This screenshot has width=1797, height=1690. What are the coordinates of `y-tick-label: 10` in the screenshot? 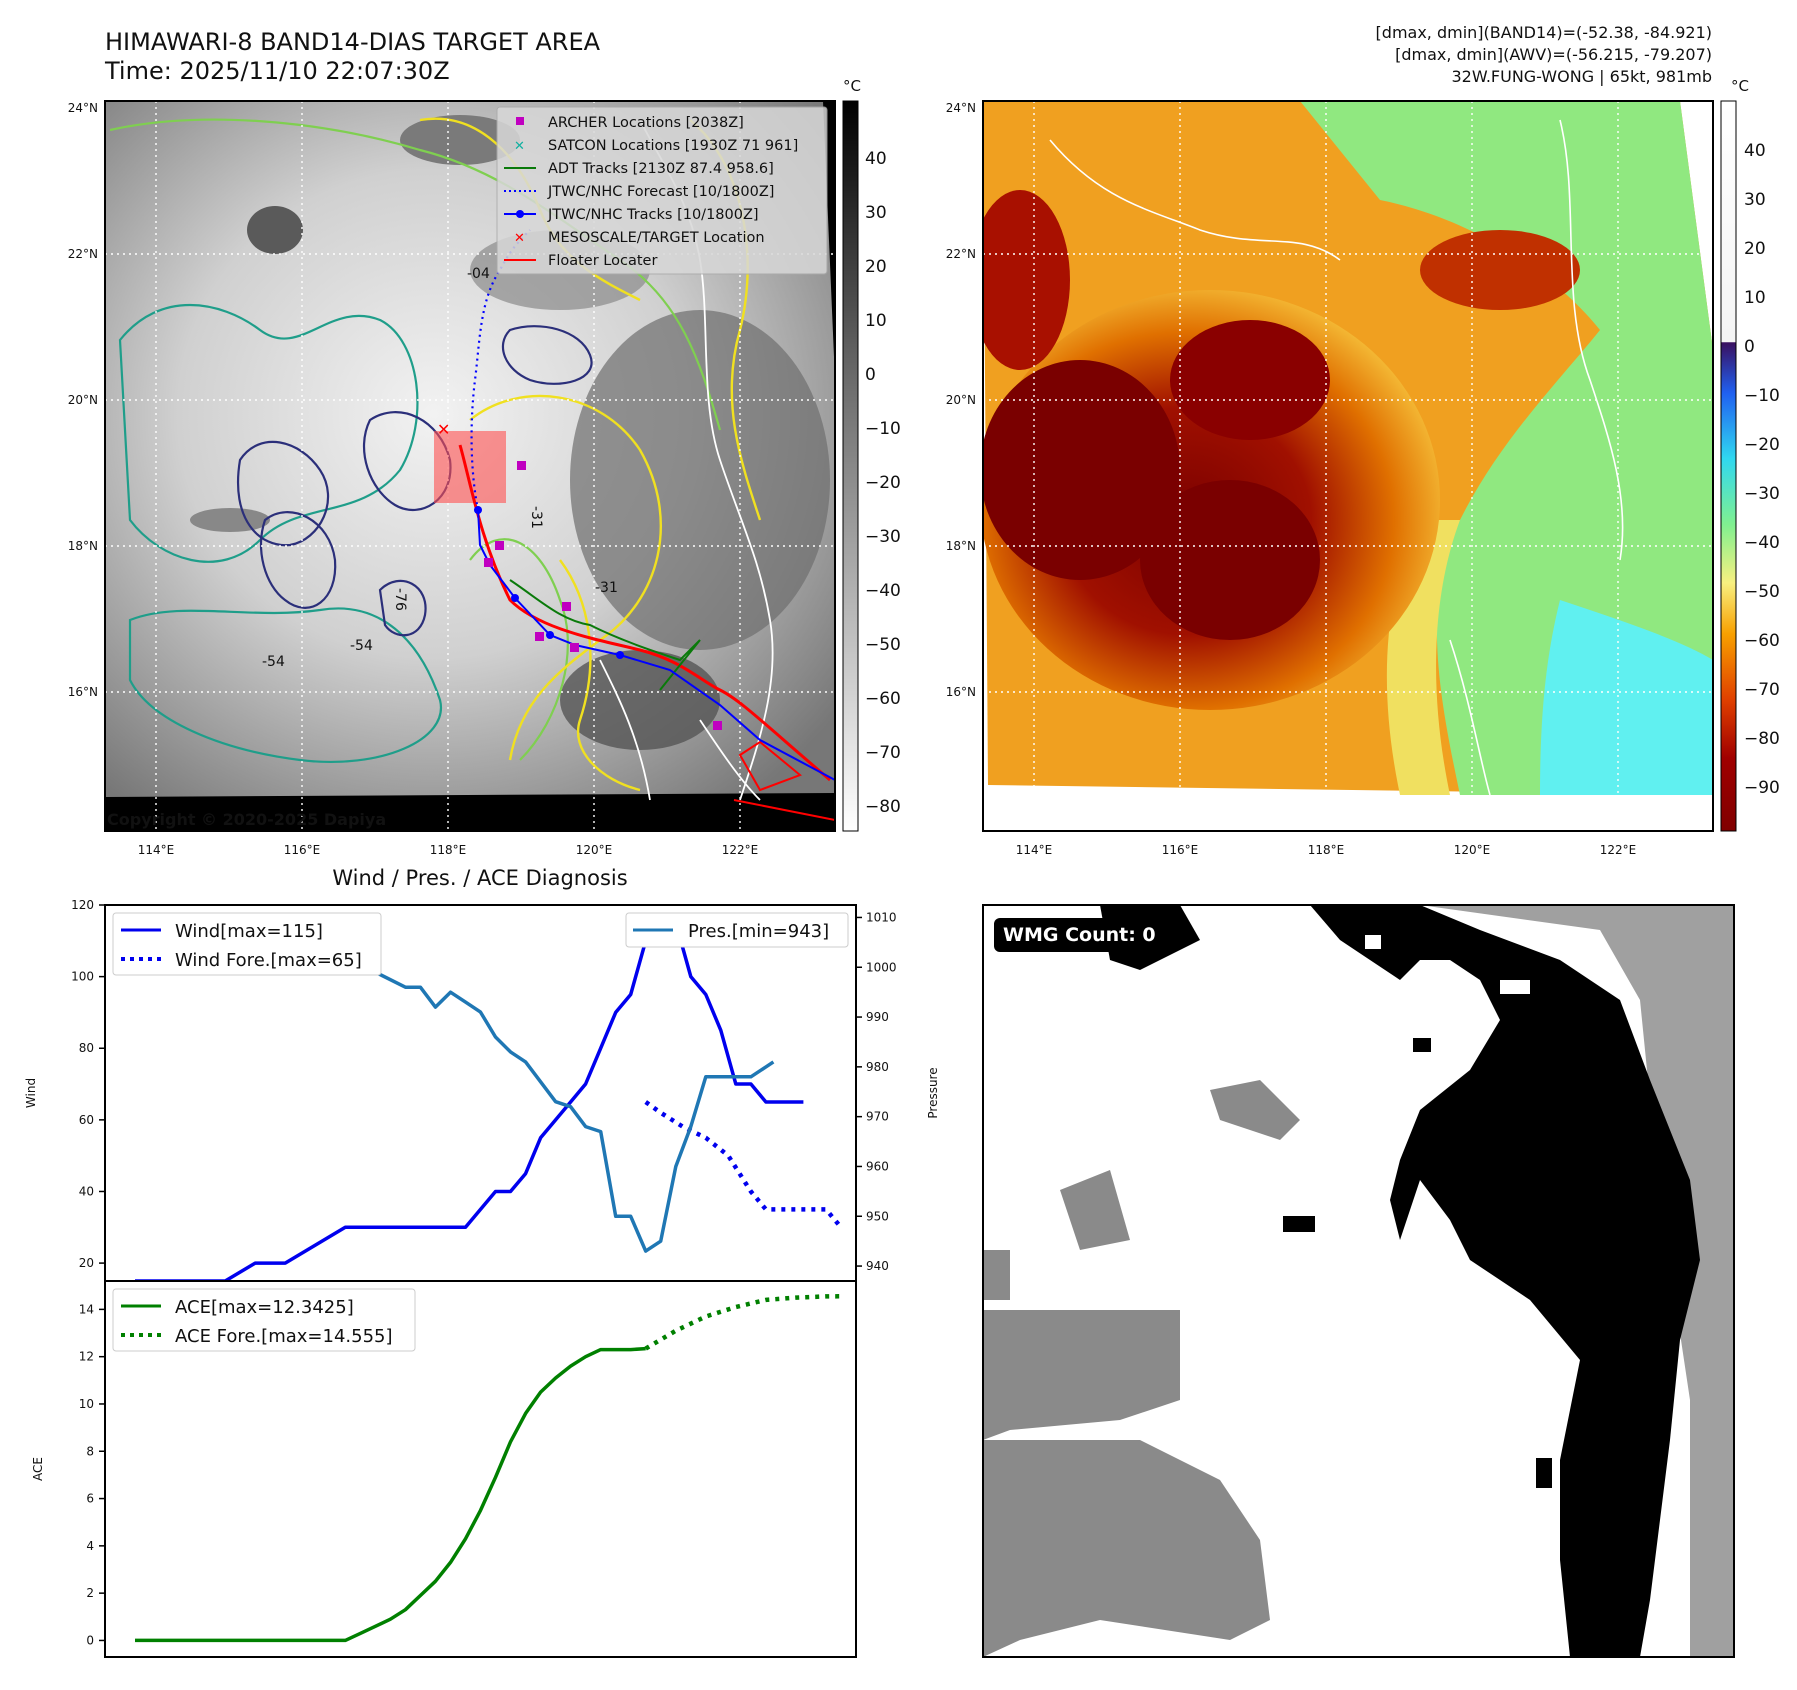 It's located at (86, 1404).